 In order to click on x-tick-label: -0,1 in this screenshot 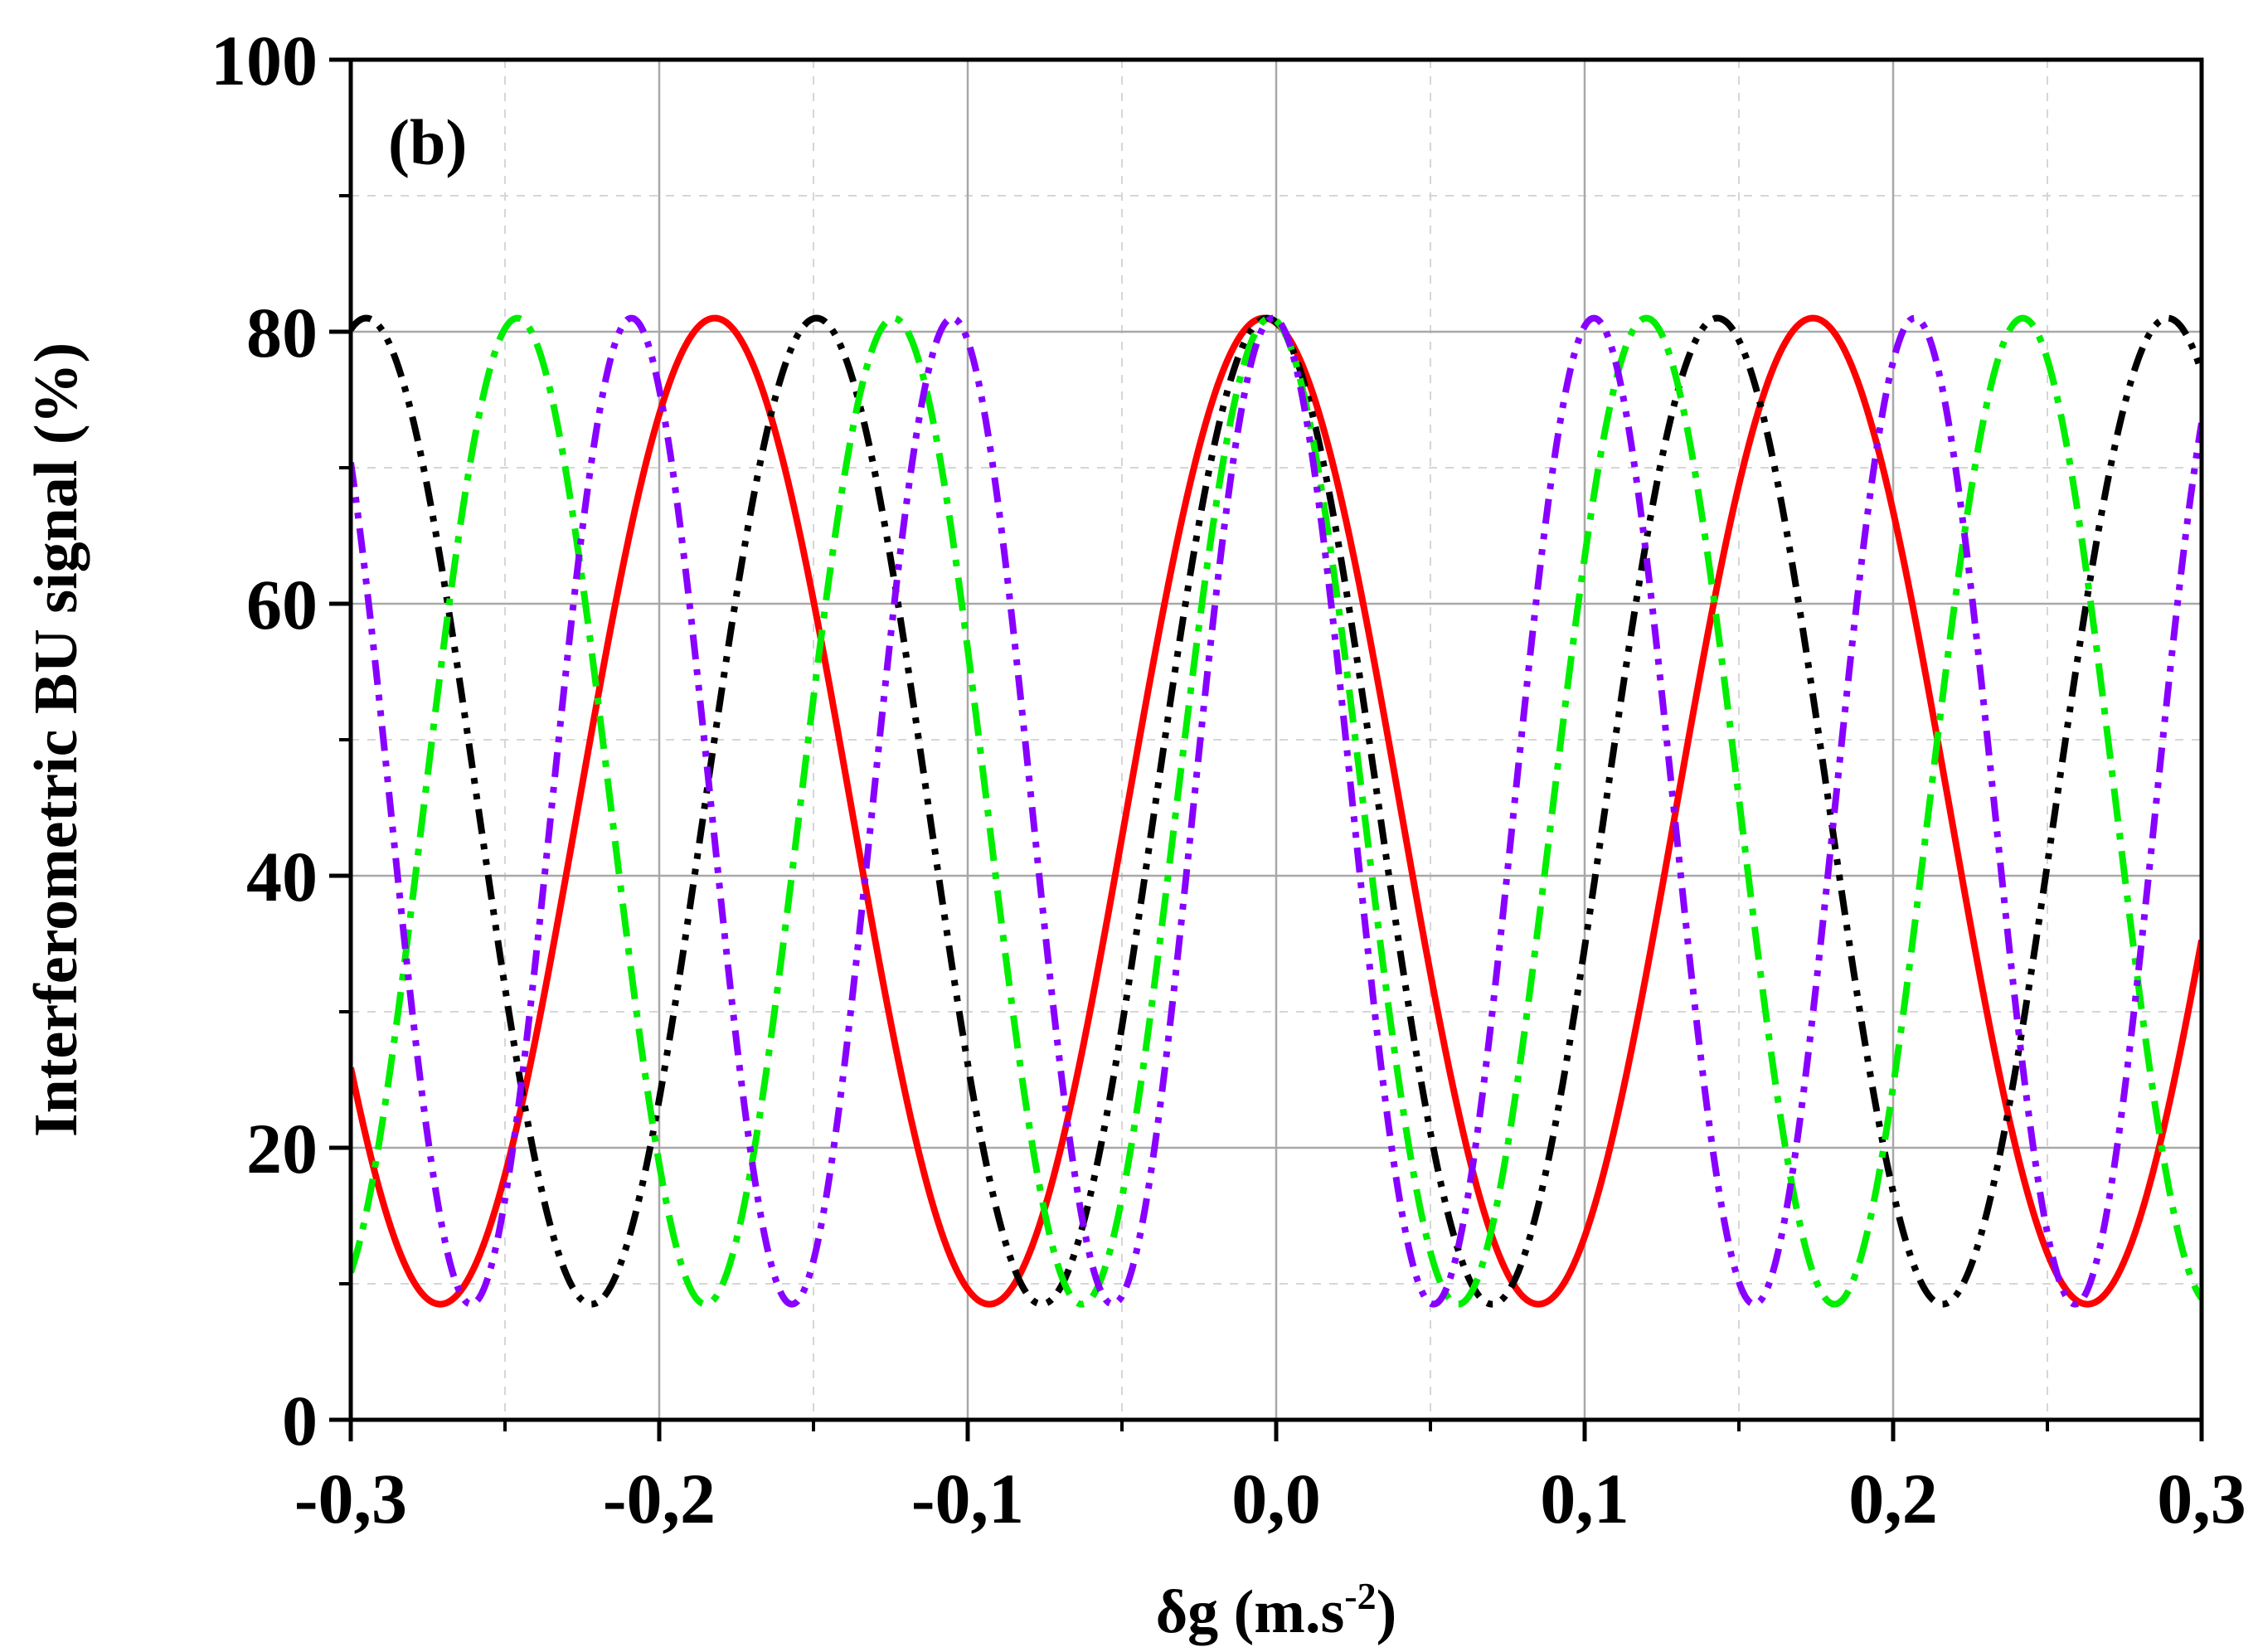, I will do `click(967, 1498)`.